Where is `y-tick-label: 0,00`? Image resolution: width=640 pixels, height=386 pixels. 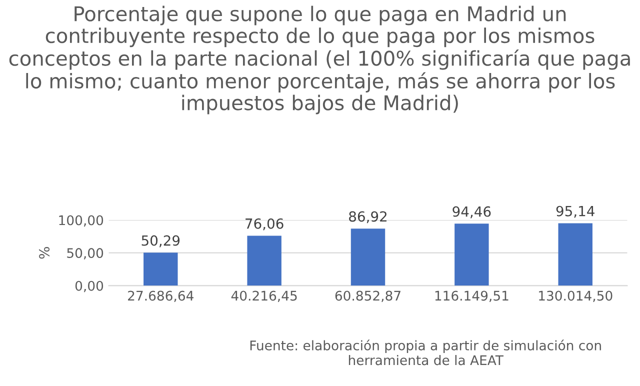 y-tick-label: 0,00 is located at coordinates (89, 286).